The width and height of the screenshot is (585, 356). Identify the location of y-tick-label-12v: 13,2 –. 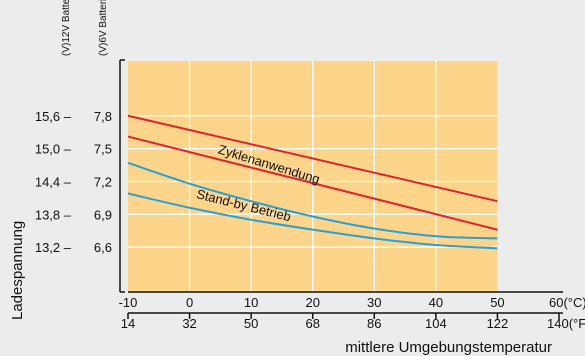
(53, 247).